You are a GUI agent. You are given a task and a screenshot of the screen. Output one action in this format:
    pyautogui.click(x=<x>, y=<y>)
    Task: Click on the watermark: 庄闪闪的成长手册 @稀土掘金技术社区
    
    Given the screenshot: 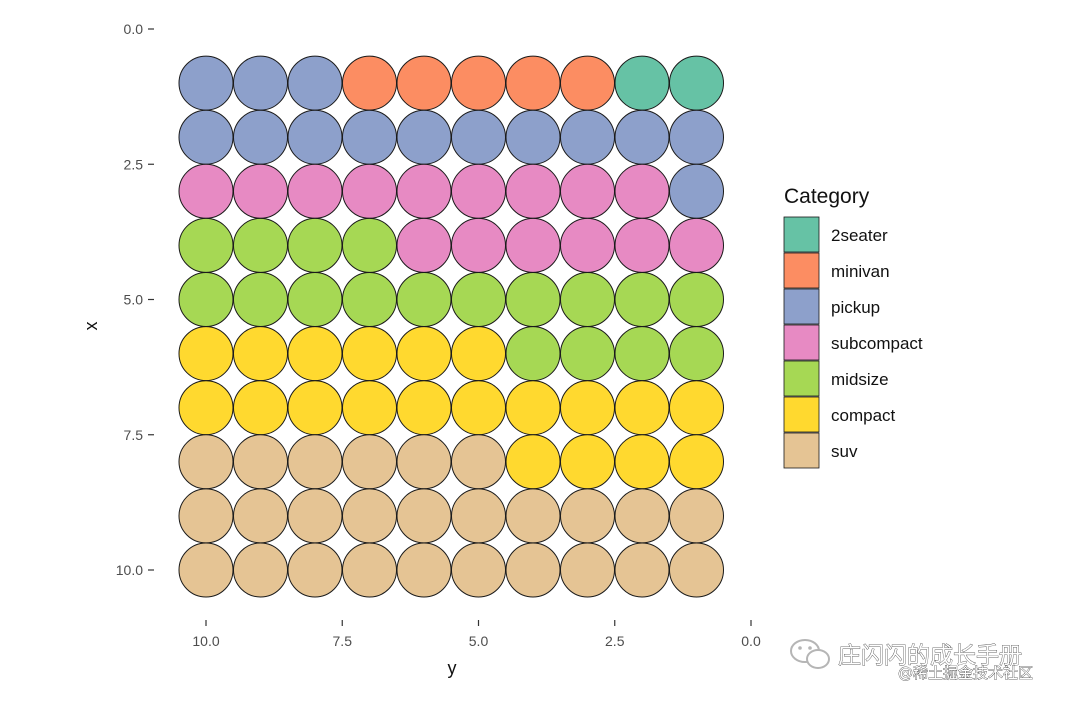 What is the action you would take?
    pyautogui.click(x=911, y=660)
    